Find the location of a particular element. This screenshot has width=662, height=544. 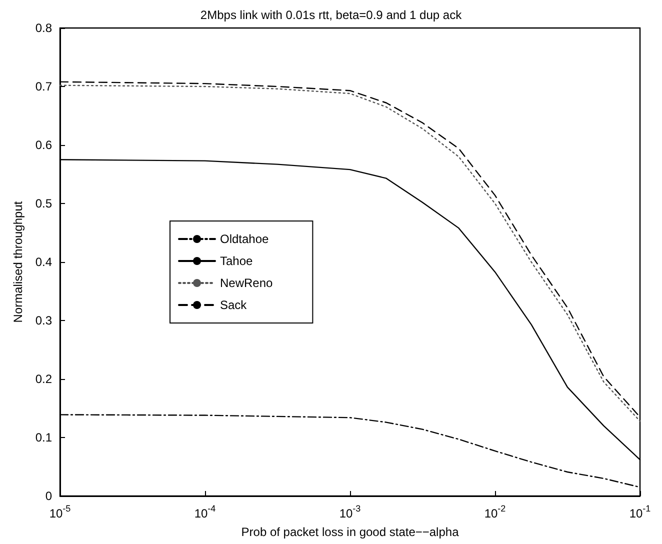

y-tick-label: 0.4 is located at coordinates (43, 262).